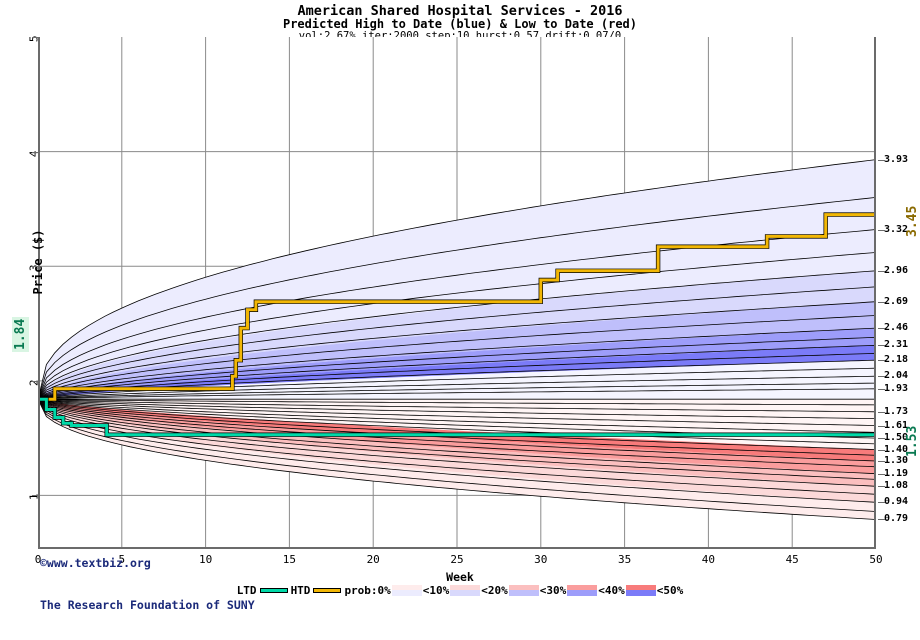  Describe the element at coordinates (670, 590) in the screenshot. I see `legend-item-50: <50%` at that location.